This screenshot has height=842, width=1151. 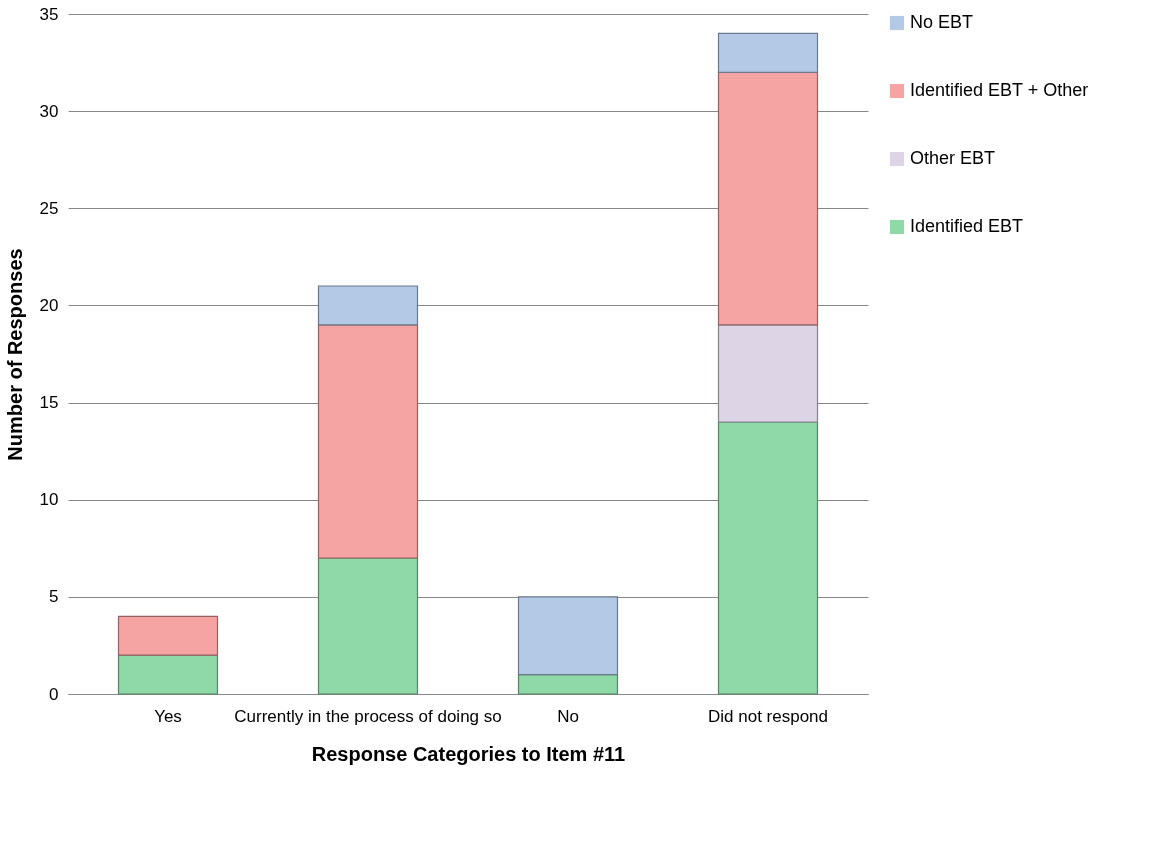 What do you see at coordinates (942, 22) in the screenshot?
I see `legend-label: No EBT` at bounding box center [942, 22].